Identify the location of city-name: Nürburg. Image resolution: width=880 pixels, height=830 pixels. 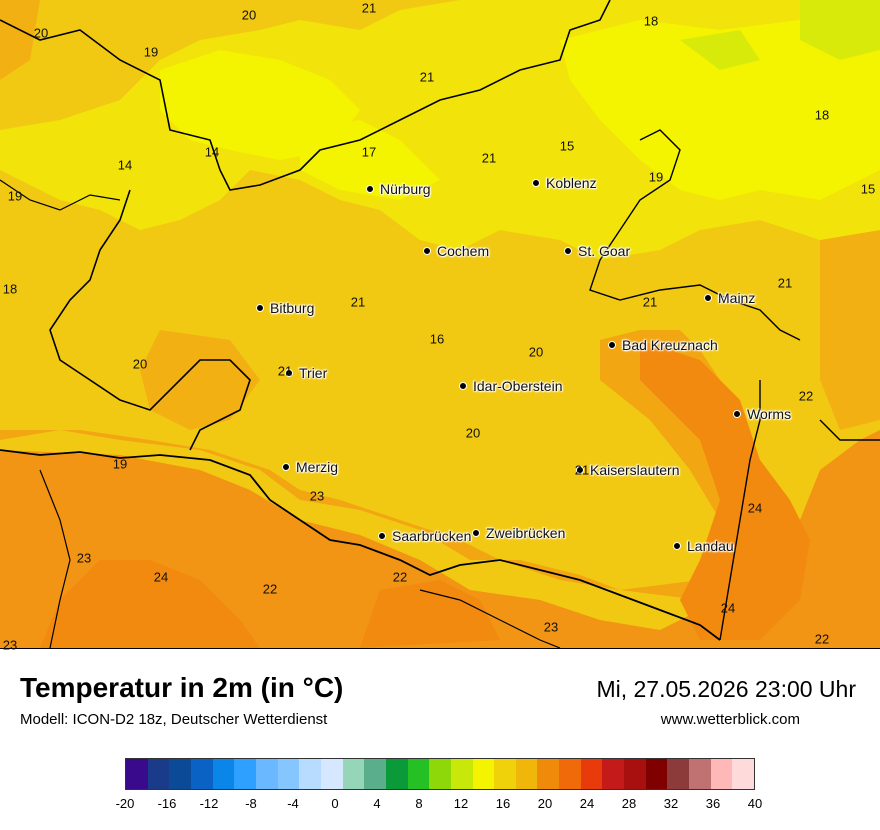
(405, 189).